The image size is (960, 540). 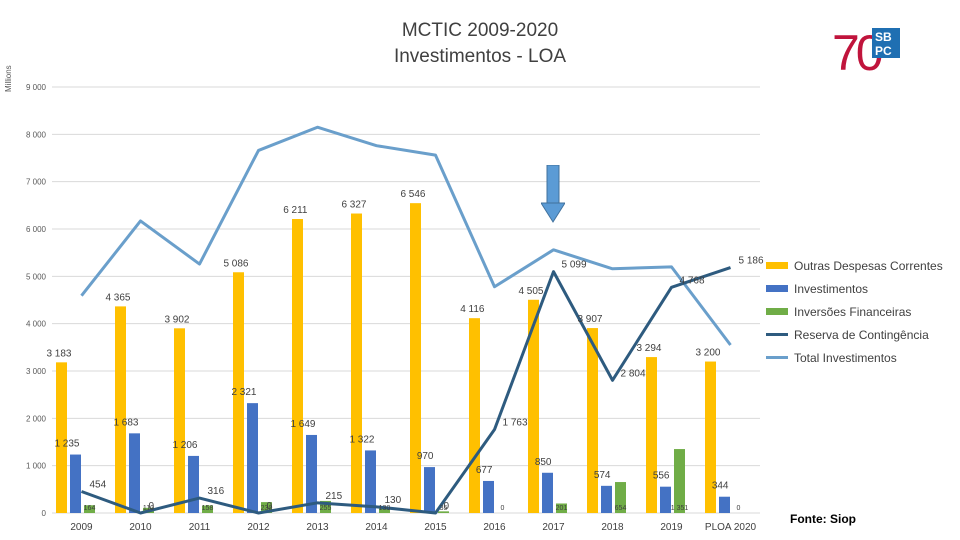 I want to click on data-label-reserva: 2 804, so click(x=633, y=373).